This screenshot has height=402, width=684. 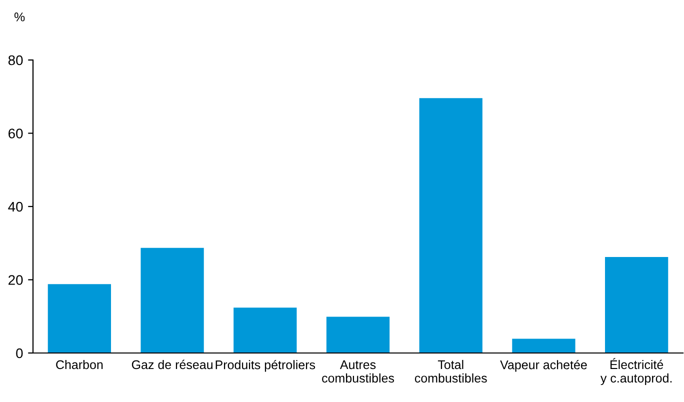 I want to click on y-tick-label: 60, so click(x=15, y=133).